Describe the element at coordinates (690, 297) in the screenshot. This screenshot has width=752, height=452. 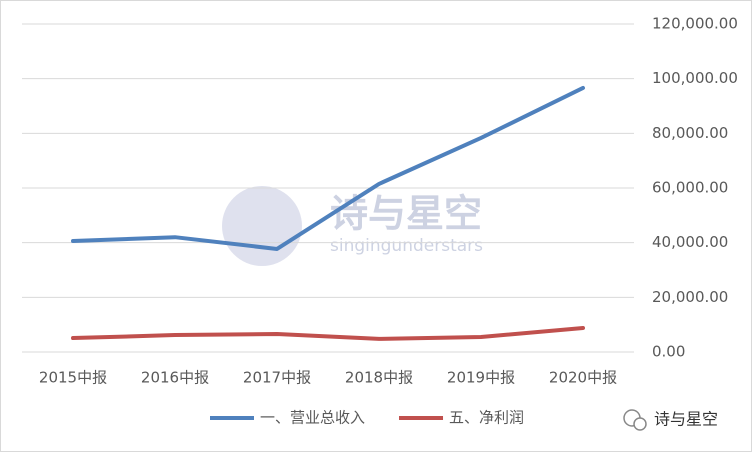
I see `y-tick-label: 20,000.00` at that location.